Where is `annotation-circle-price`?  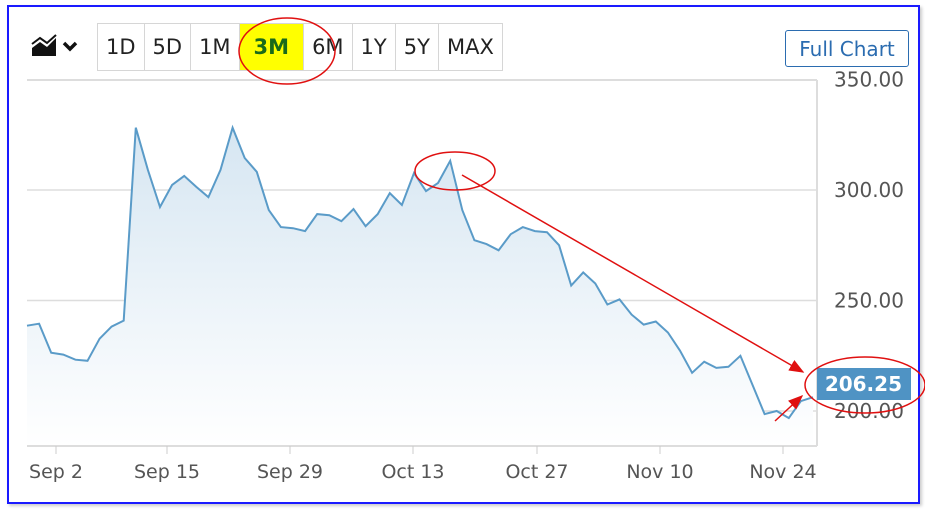
annotation-circle-price is located at coordinates (864, 385).